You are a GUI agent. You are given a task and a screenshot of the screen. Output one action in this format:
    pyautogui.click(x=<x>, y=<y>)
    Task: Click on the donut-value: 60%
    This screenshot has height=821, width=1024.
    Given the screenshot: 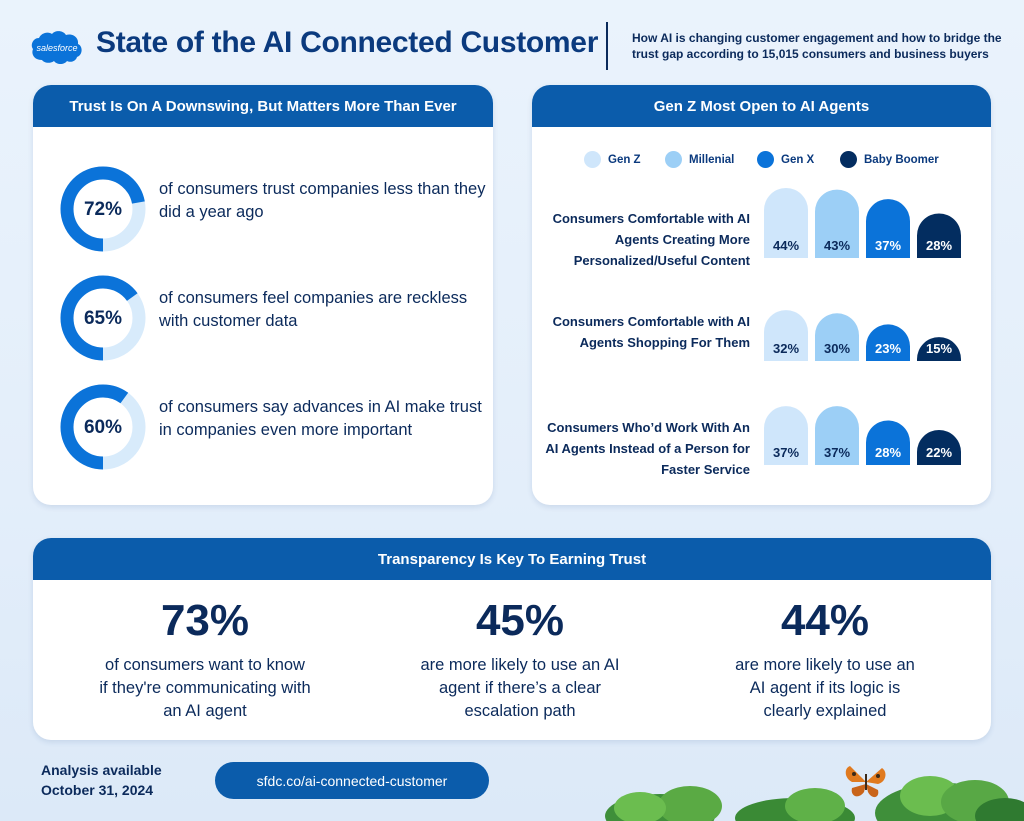 What is the action you would take?
    pyautogui.click(x=103, y=427)
    